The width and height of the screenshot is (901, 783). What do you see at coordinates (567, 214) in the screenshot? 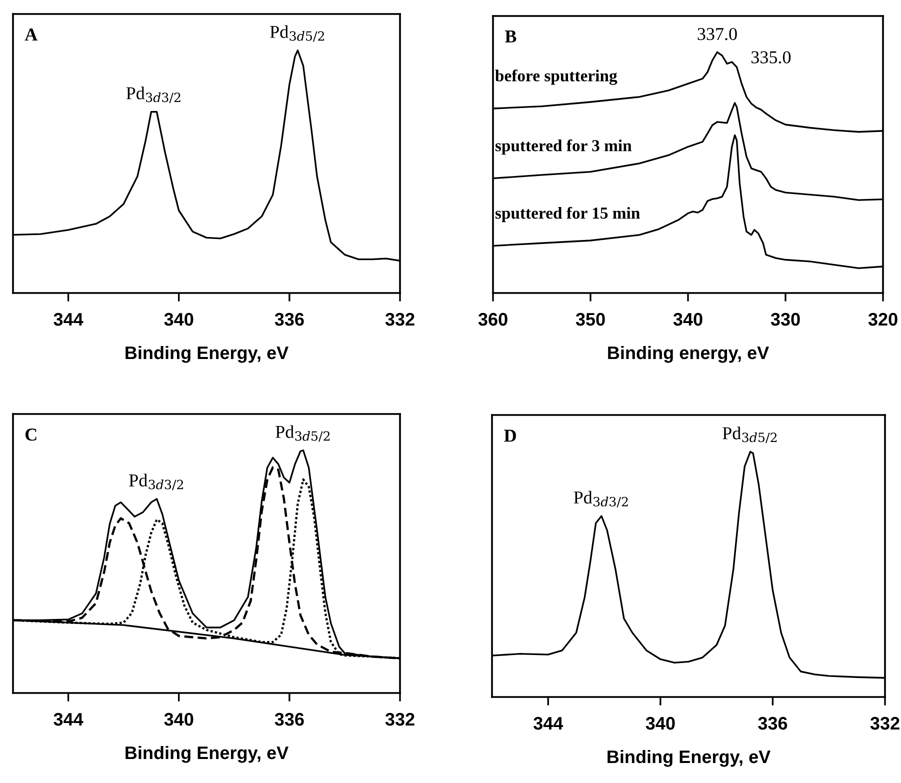
I see `series-label: sputtered for 15 min` at bounding box center [567, 214].